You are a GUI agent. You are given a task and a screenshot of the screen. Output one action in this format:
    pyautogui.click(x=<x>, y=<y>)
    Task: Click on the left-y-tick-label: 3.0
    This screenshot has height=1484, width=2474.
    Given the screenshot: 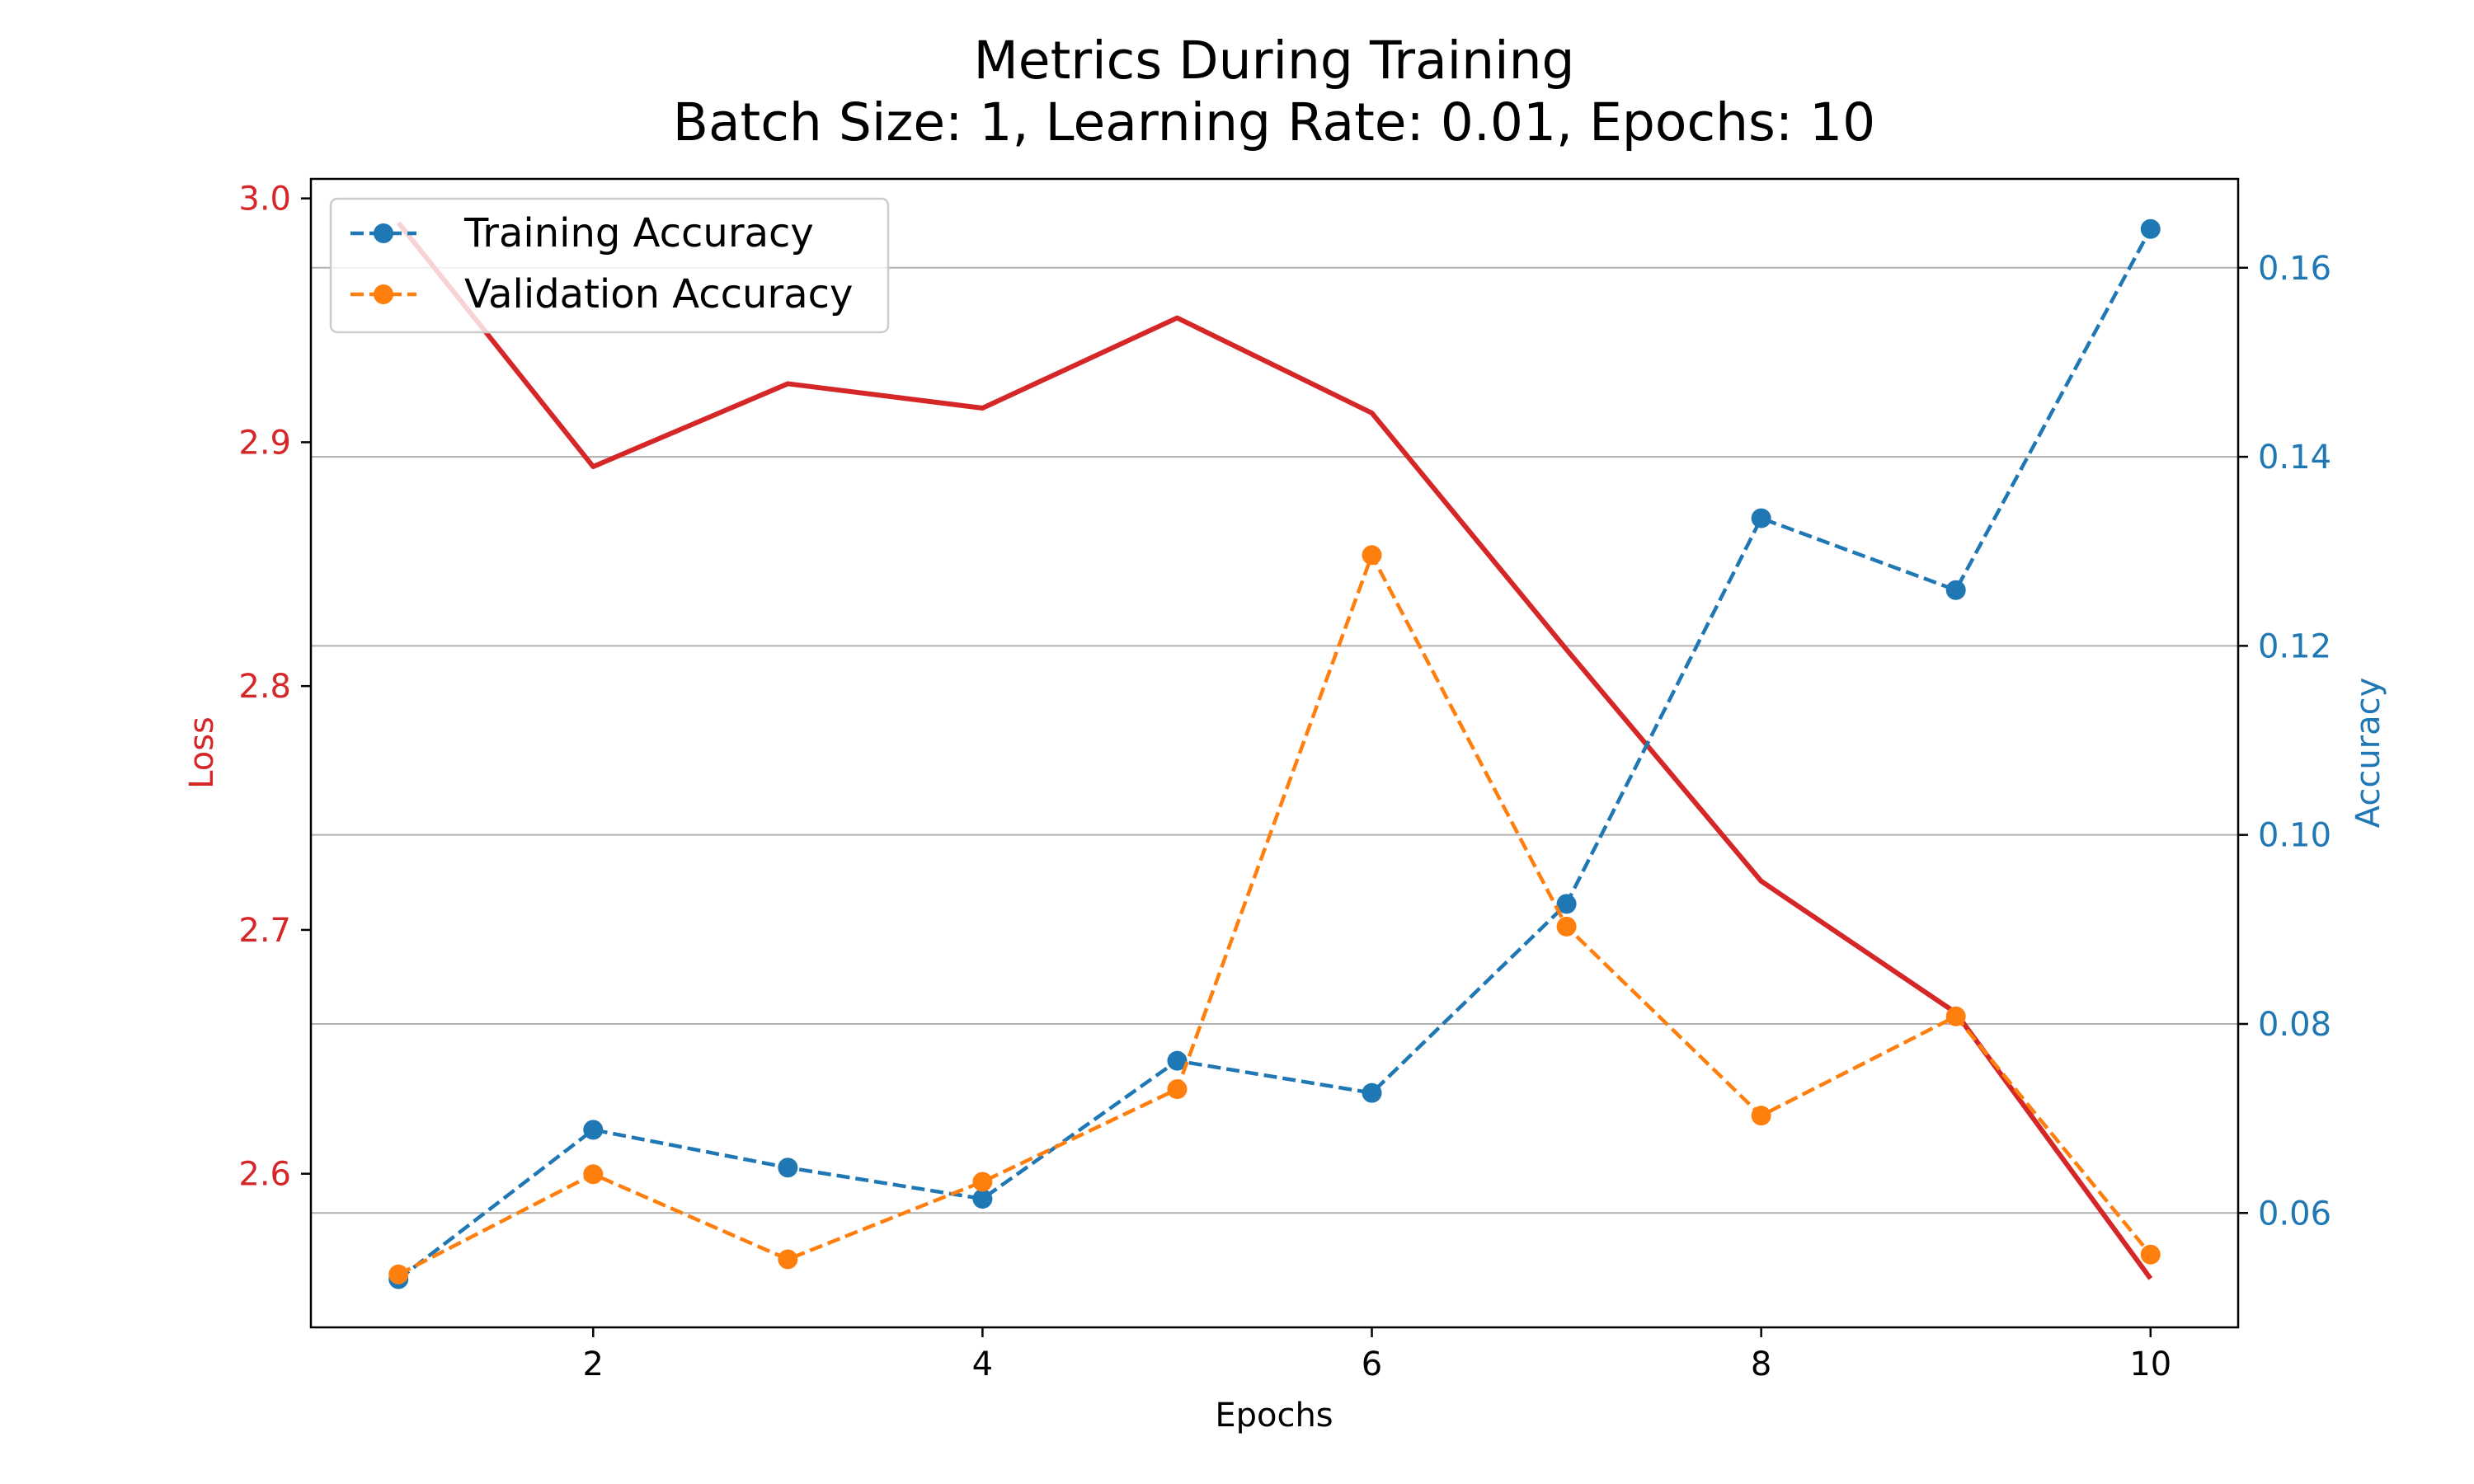 What is the action you would take?
    pyautogui.click(x=264, y=199)
    